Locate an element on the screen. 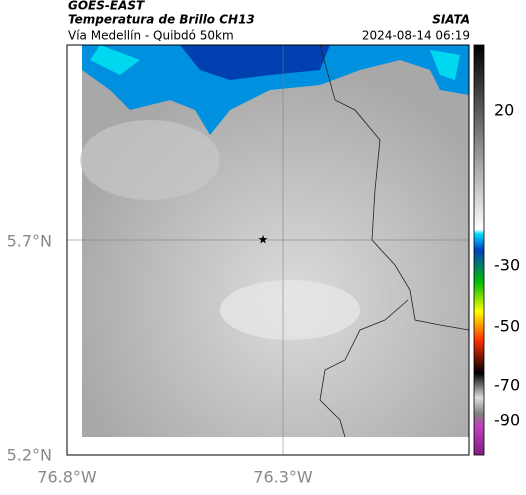  colorbar-tick: -70 is located at coordinates (507, 385).